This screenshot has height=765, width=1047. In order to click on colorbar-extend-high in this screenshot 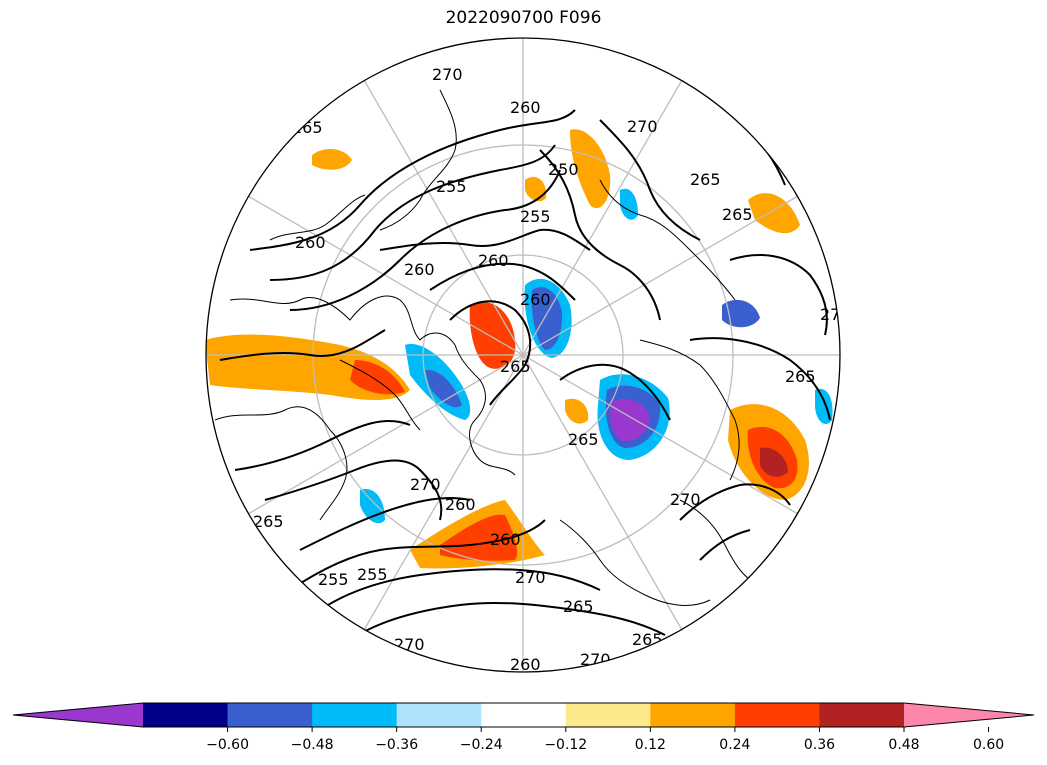, I will do `click(969, 715)`.